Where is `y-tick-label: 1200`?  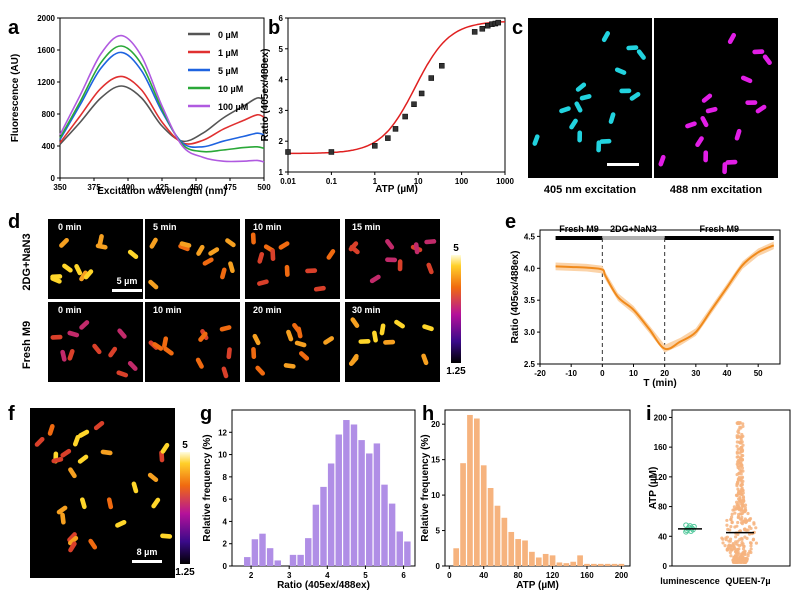 y-tick-label: 1200 is located at coordinates (46, 82).